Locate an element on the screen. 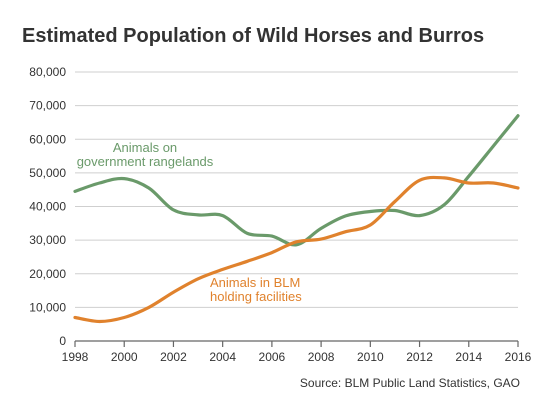  x-tick-label: 2006 is located at coordinates (272, 357).